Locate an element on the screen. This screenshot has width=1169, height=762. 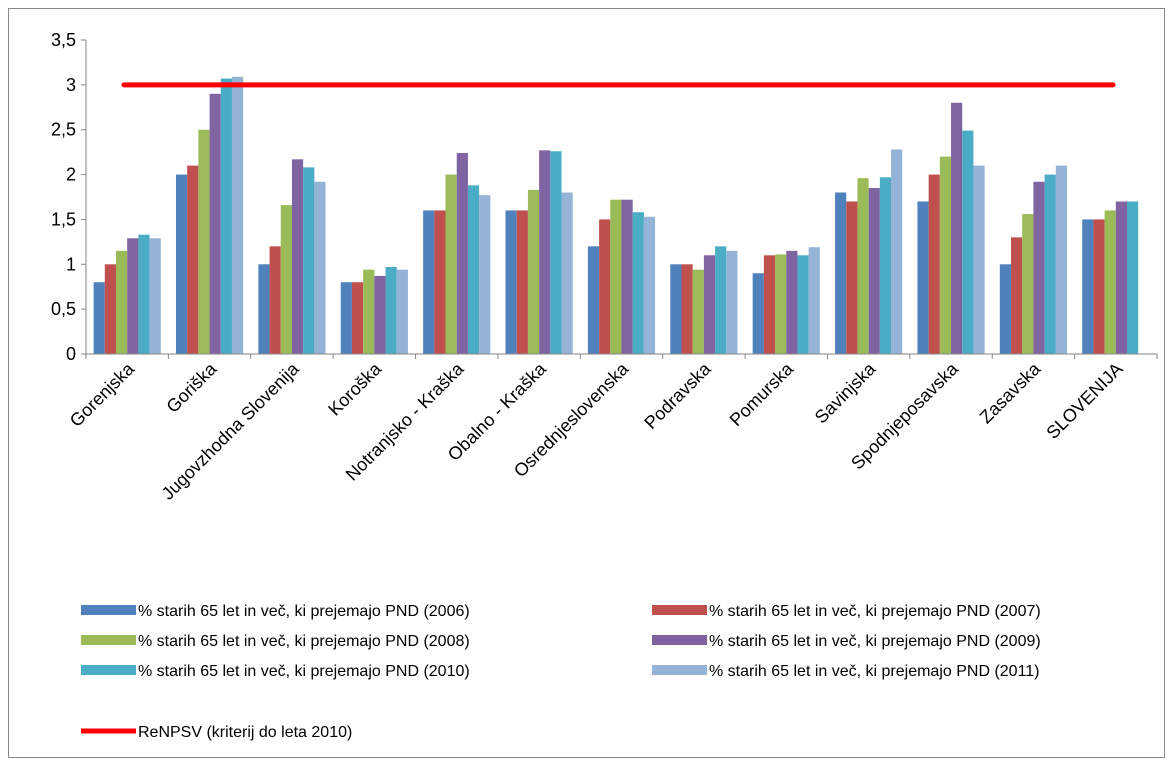
category-label: Gorenjska is located at coordinates (102, 394).